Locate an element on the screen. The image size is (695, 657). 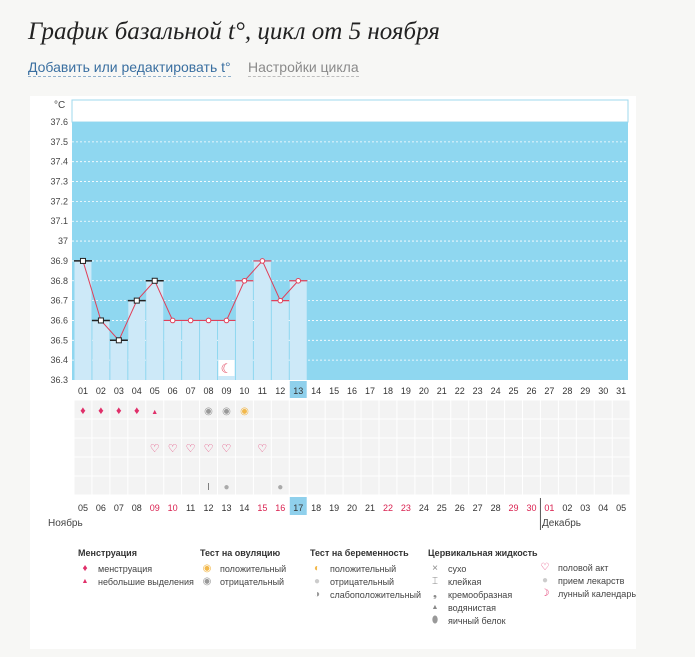
cycle-day-label: 27 is located at coordinates (549, 391).